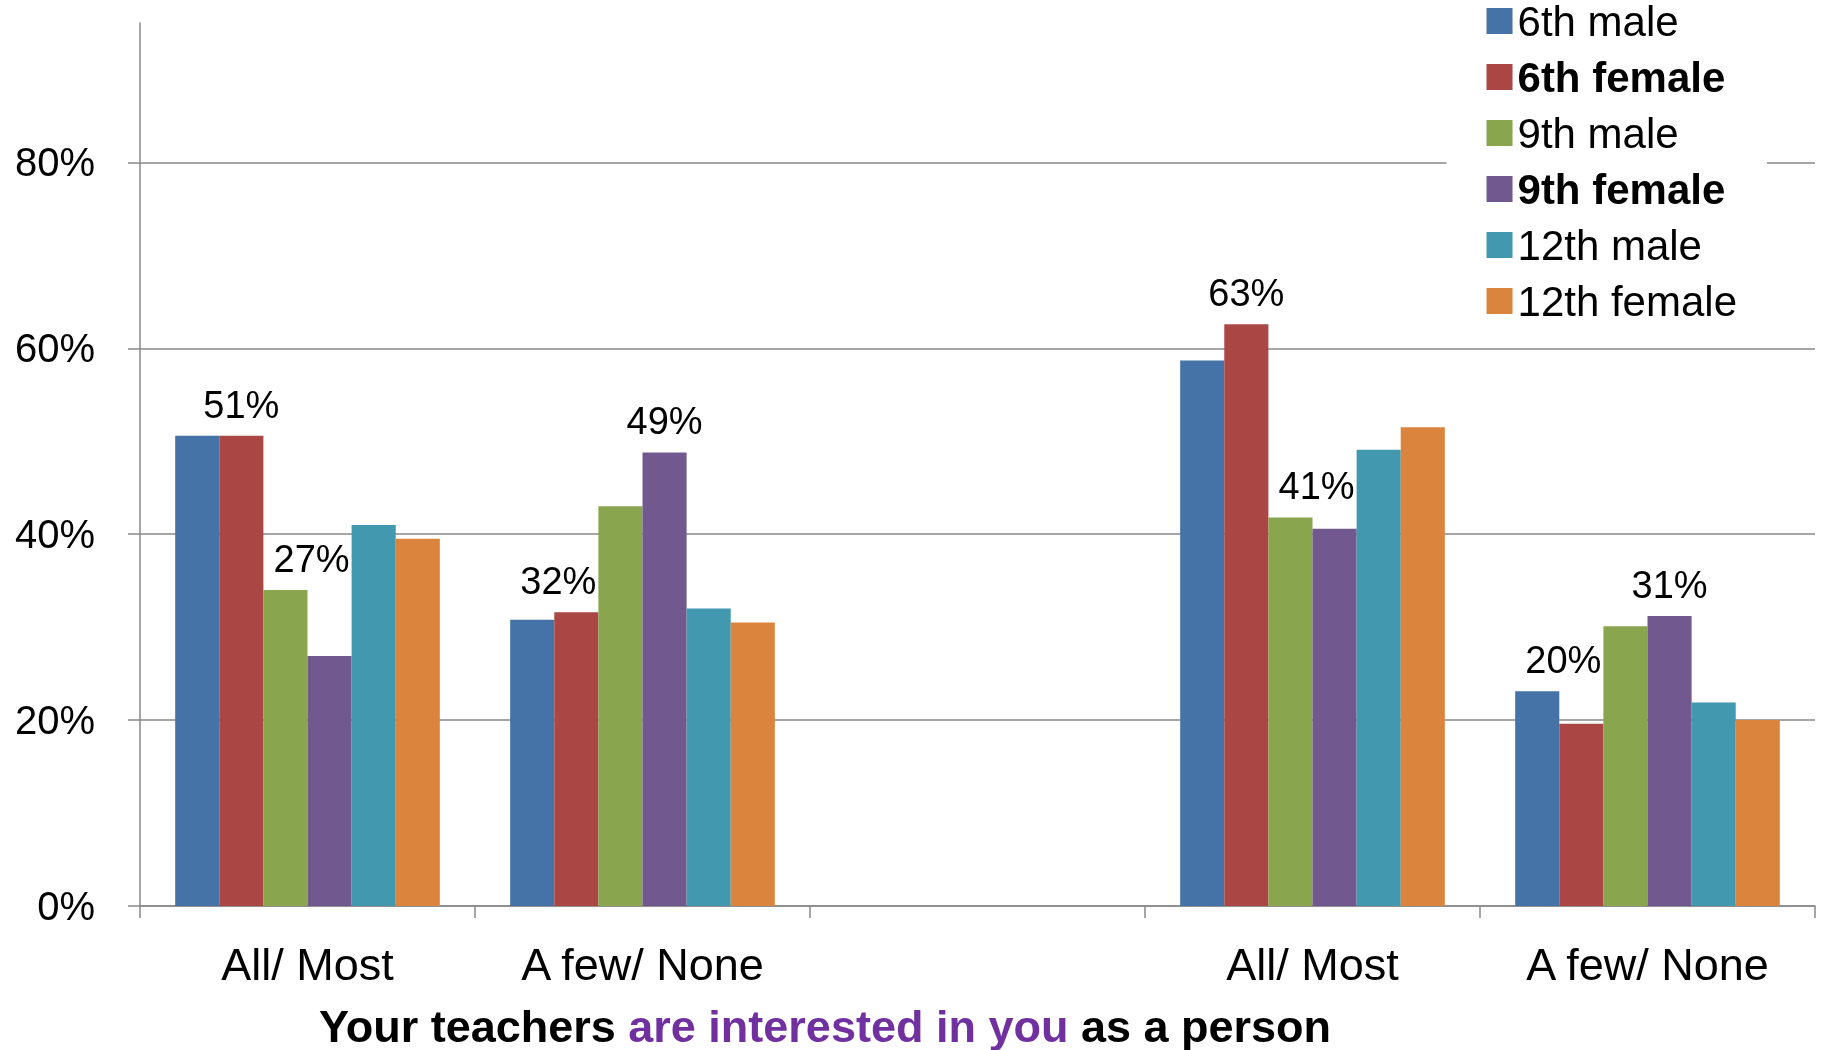 The width and height of the screenshot is (1822, 1050). What do you see at coordinates (311, 558) in the screenshot?
I see `data-label: 27%` at bounding box center [311, 558].